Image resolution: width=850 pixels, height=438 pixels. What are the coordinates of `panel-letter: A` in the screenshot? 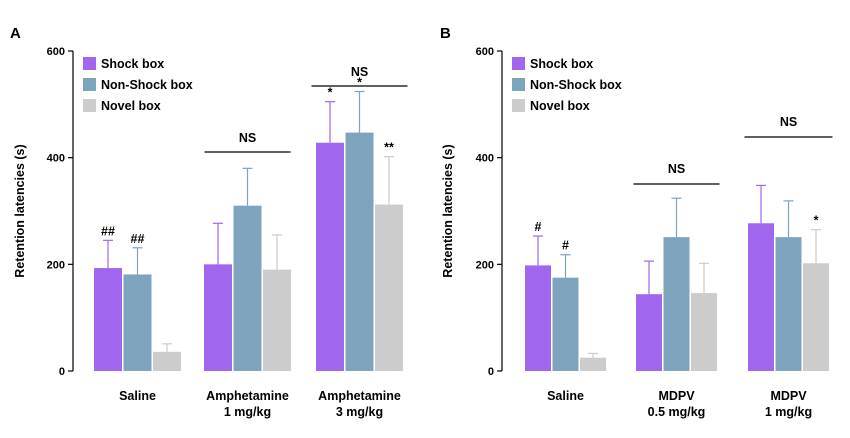 It's located at (15, 33).